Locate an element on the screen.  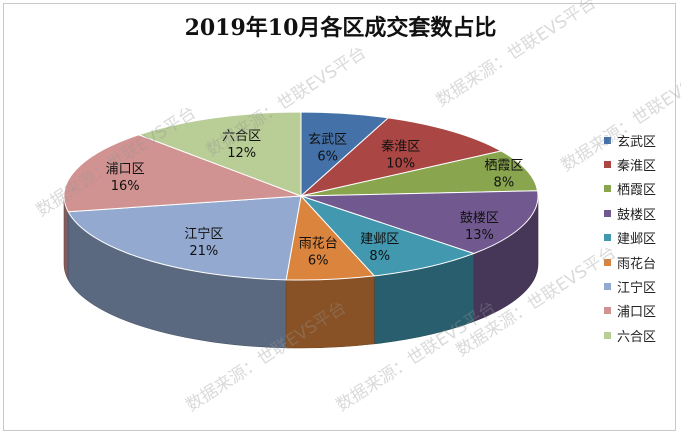
pie-slice-六合区 is located at coordinates (219, 154).